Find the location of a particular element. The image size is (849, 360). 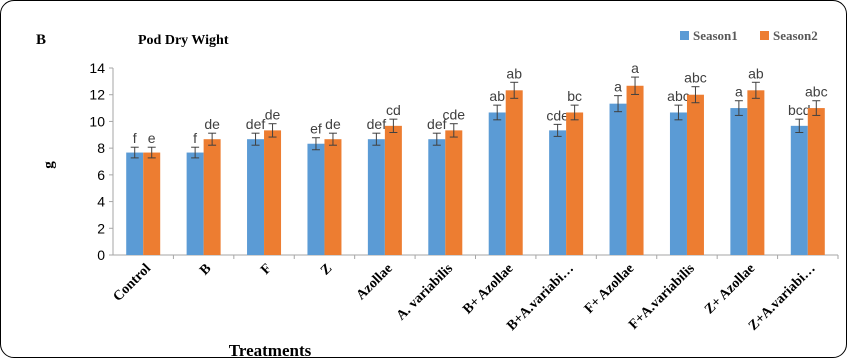

y-tick-label-1: 2 is located at coordinates (101, 228).